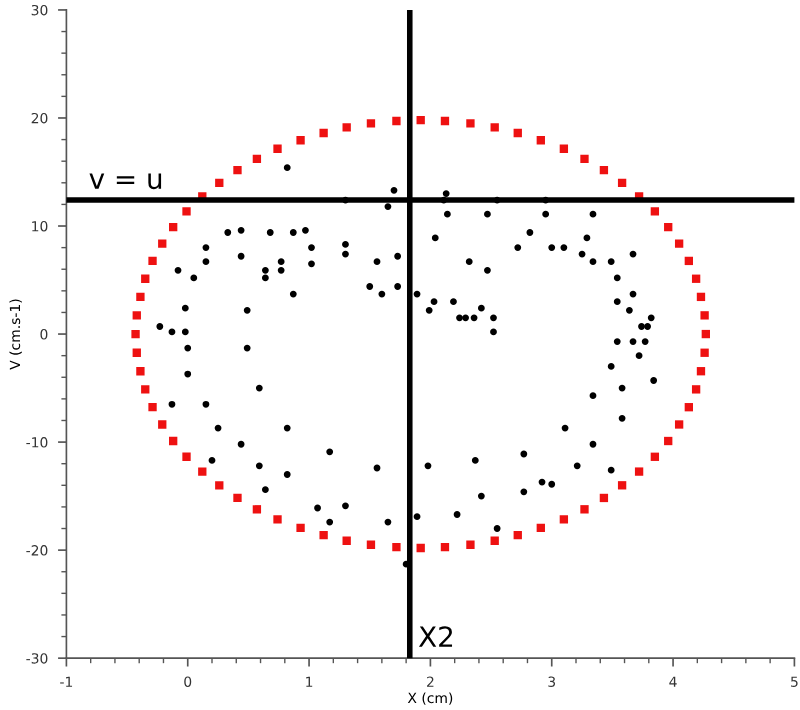 The height and width of the screenshot is (710, 800). I want to click on ref-line-label: X2, so click(435, 636).